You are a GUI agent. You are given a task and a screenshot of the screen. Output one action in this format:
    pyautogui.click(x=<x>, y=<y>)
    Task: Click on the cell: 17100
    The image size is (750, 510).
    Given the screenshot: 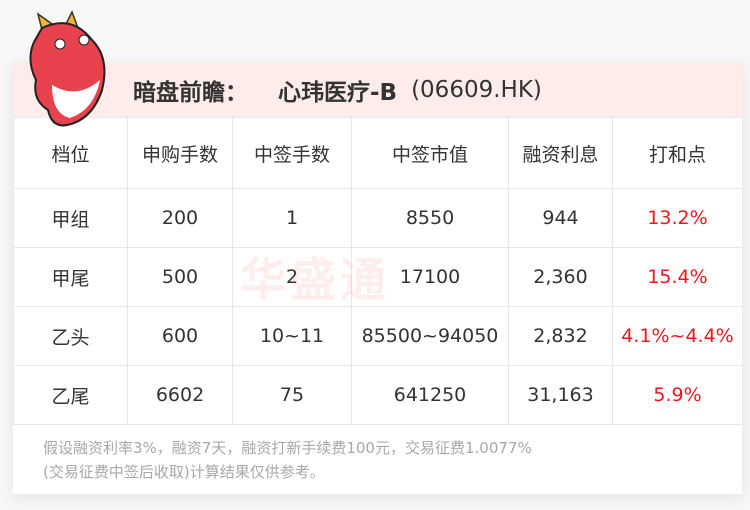 What is the action you would take?
    pyautogui.click(x=430, y=277)
    